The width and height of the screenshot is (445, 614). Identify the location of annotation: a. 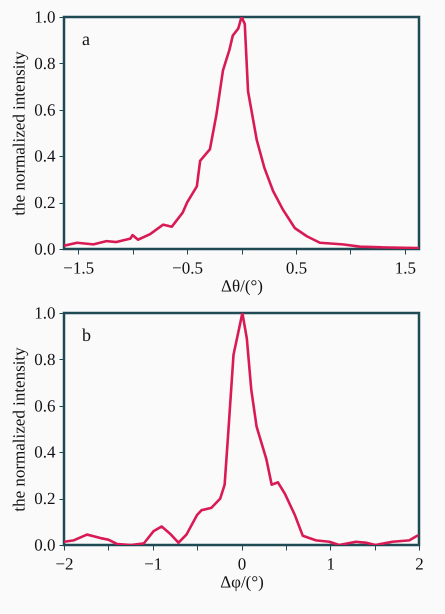
(86, 39).